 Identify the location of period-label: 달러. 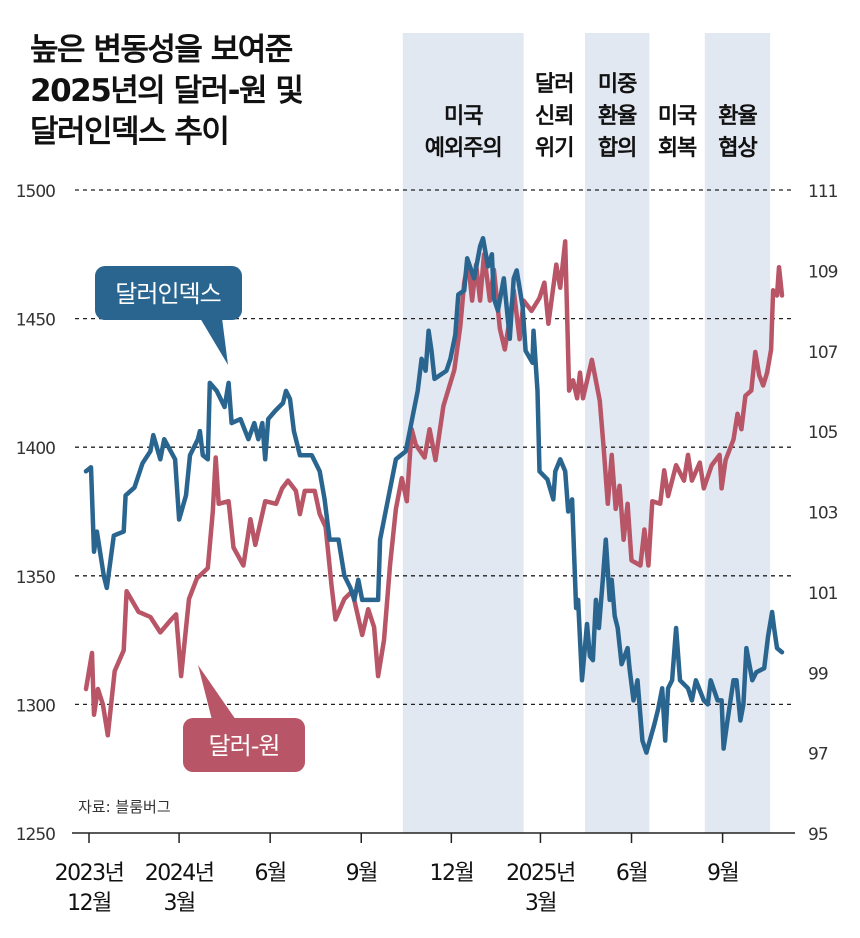
(554, 84).